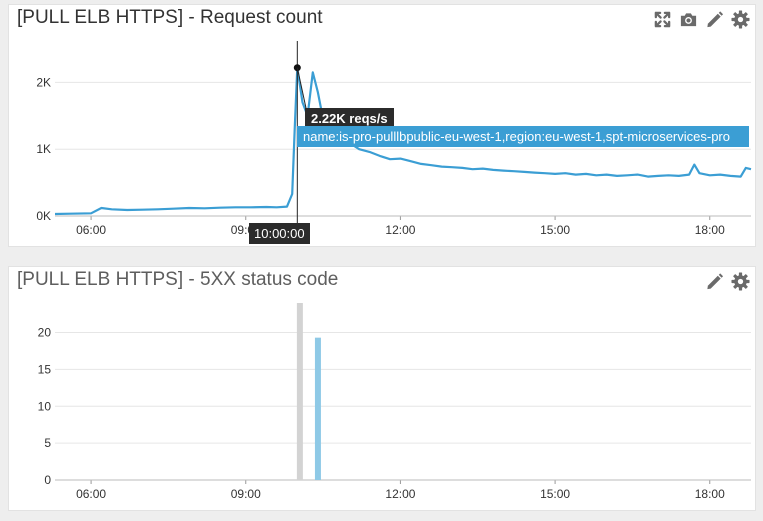  Describe the element at coordinates (662, 19) in the screenshot. I see `expand-icon` at that location.